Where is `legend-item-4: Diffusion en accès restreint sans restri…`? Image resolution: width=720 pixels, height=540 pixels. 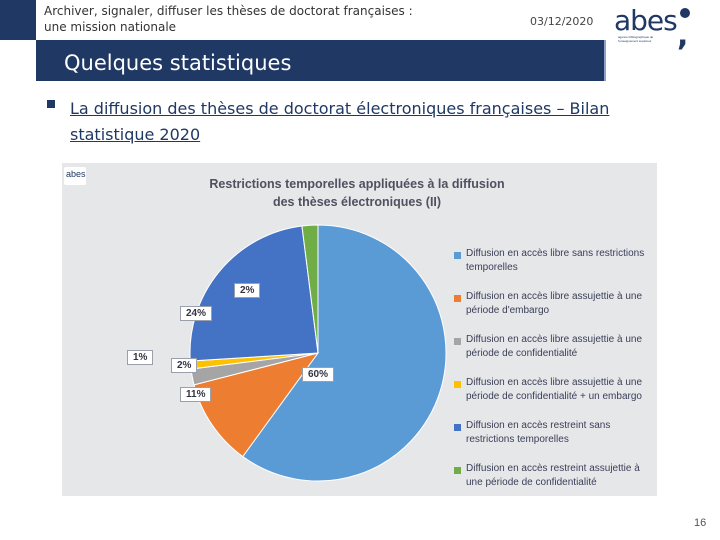
legend-item-4: Diffusion en accès restreint sans restri… is located at coordinates (554, 440).